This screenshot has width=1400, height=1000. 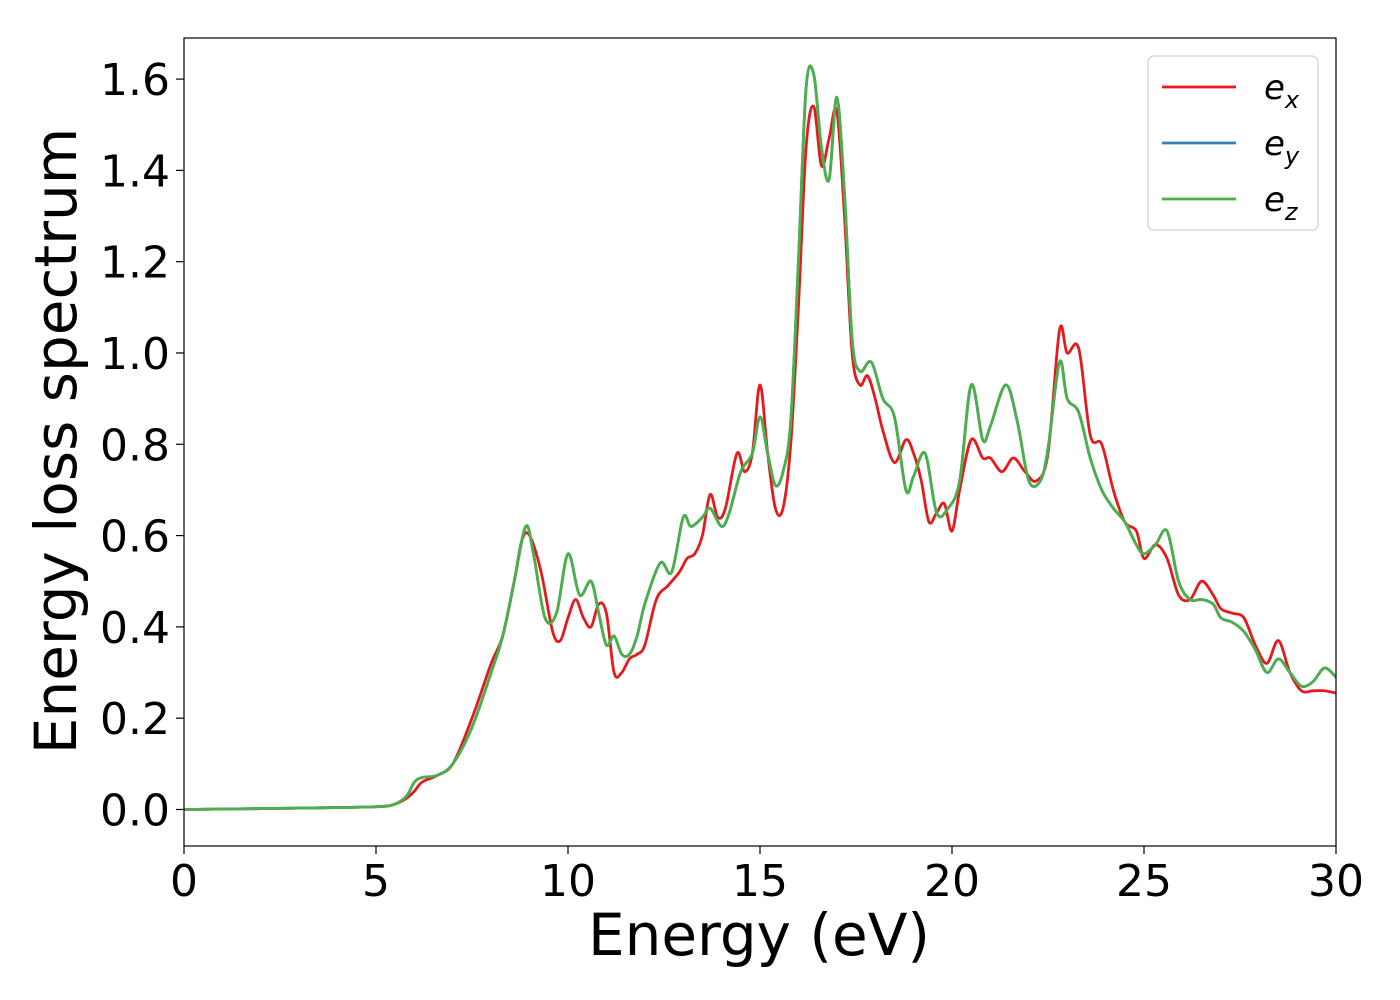 I want to click on y-tick-label: 1.0, so click(x=135, y=354).